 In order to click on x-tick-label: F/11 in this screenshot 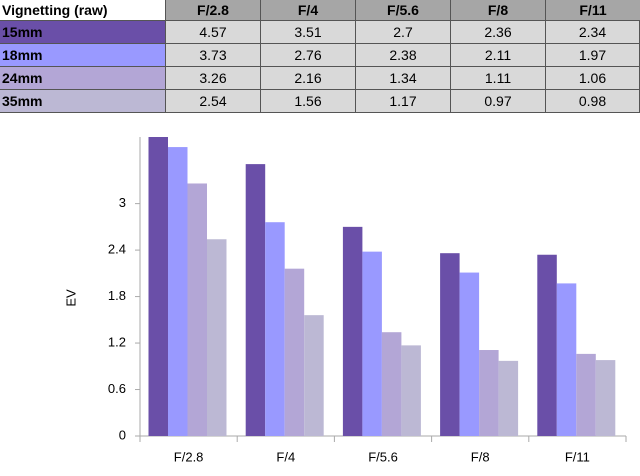, I will do `click(577, 456)`.